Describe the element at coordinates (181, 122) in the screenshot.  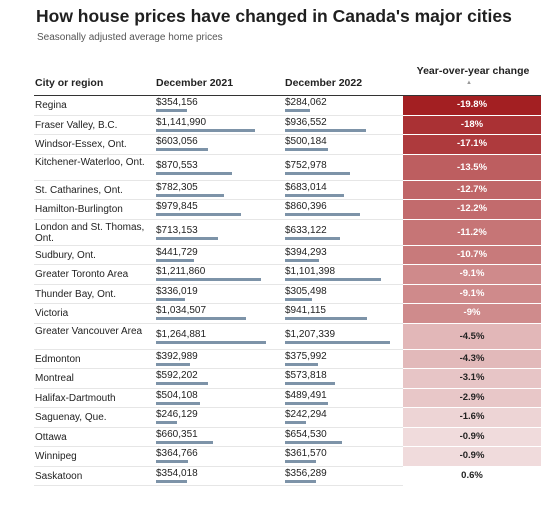
I see `price-dec-2021: $1,141,990` at that location.